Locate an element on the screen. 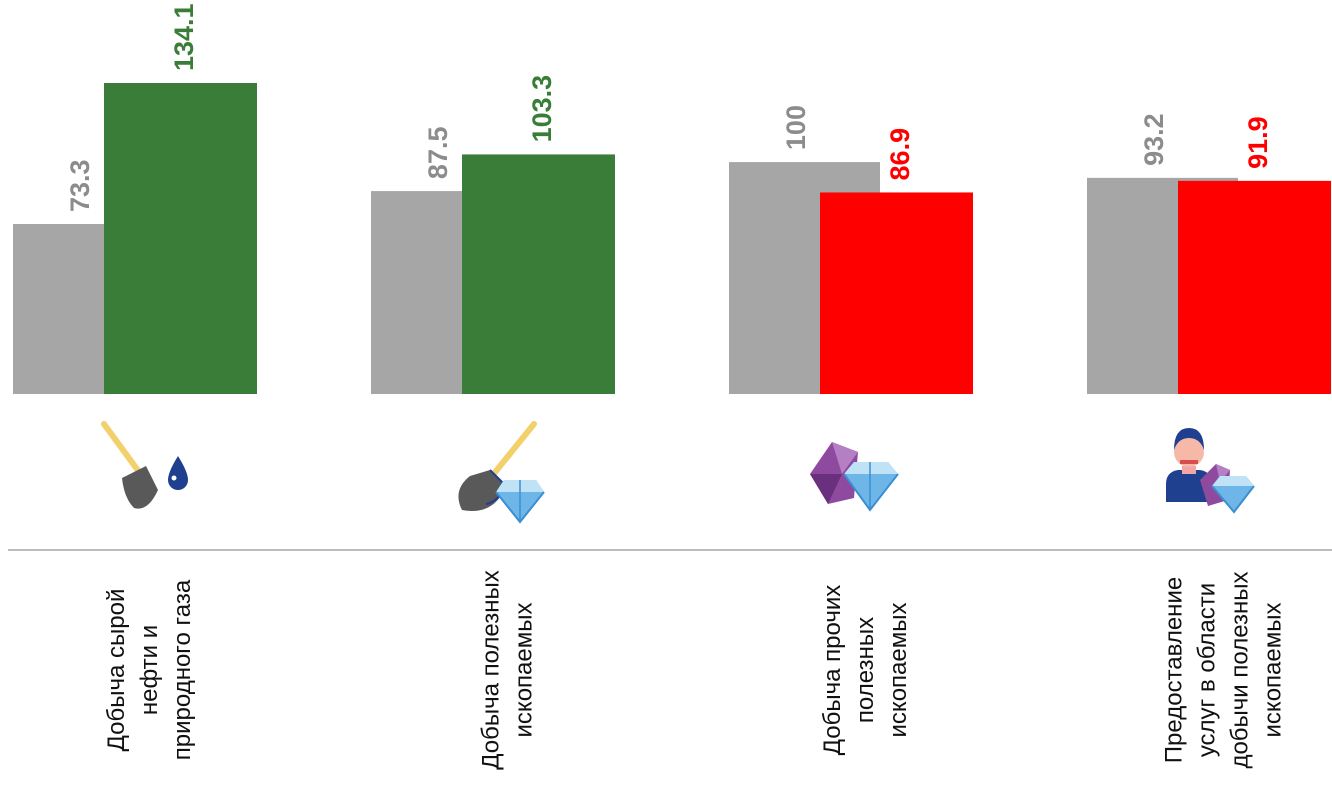 The image size is (1332, 790). value-label-series1-2: 87.5 is located at coordinates (438, 153).